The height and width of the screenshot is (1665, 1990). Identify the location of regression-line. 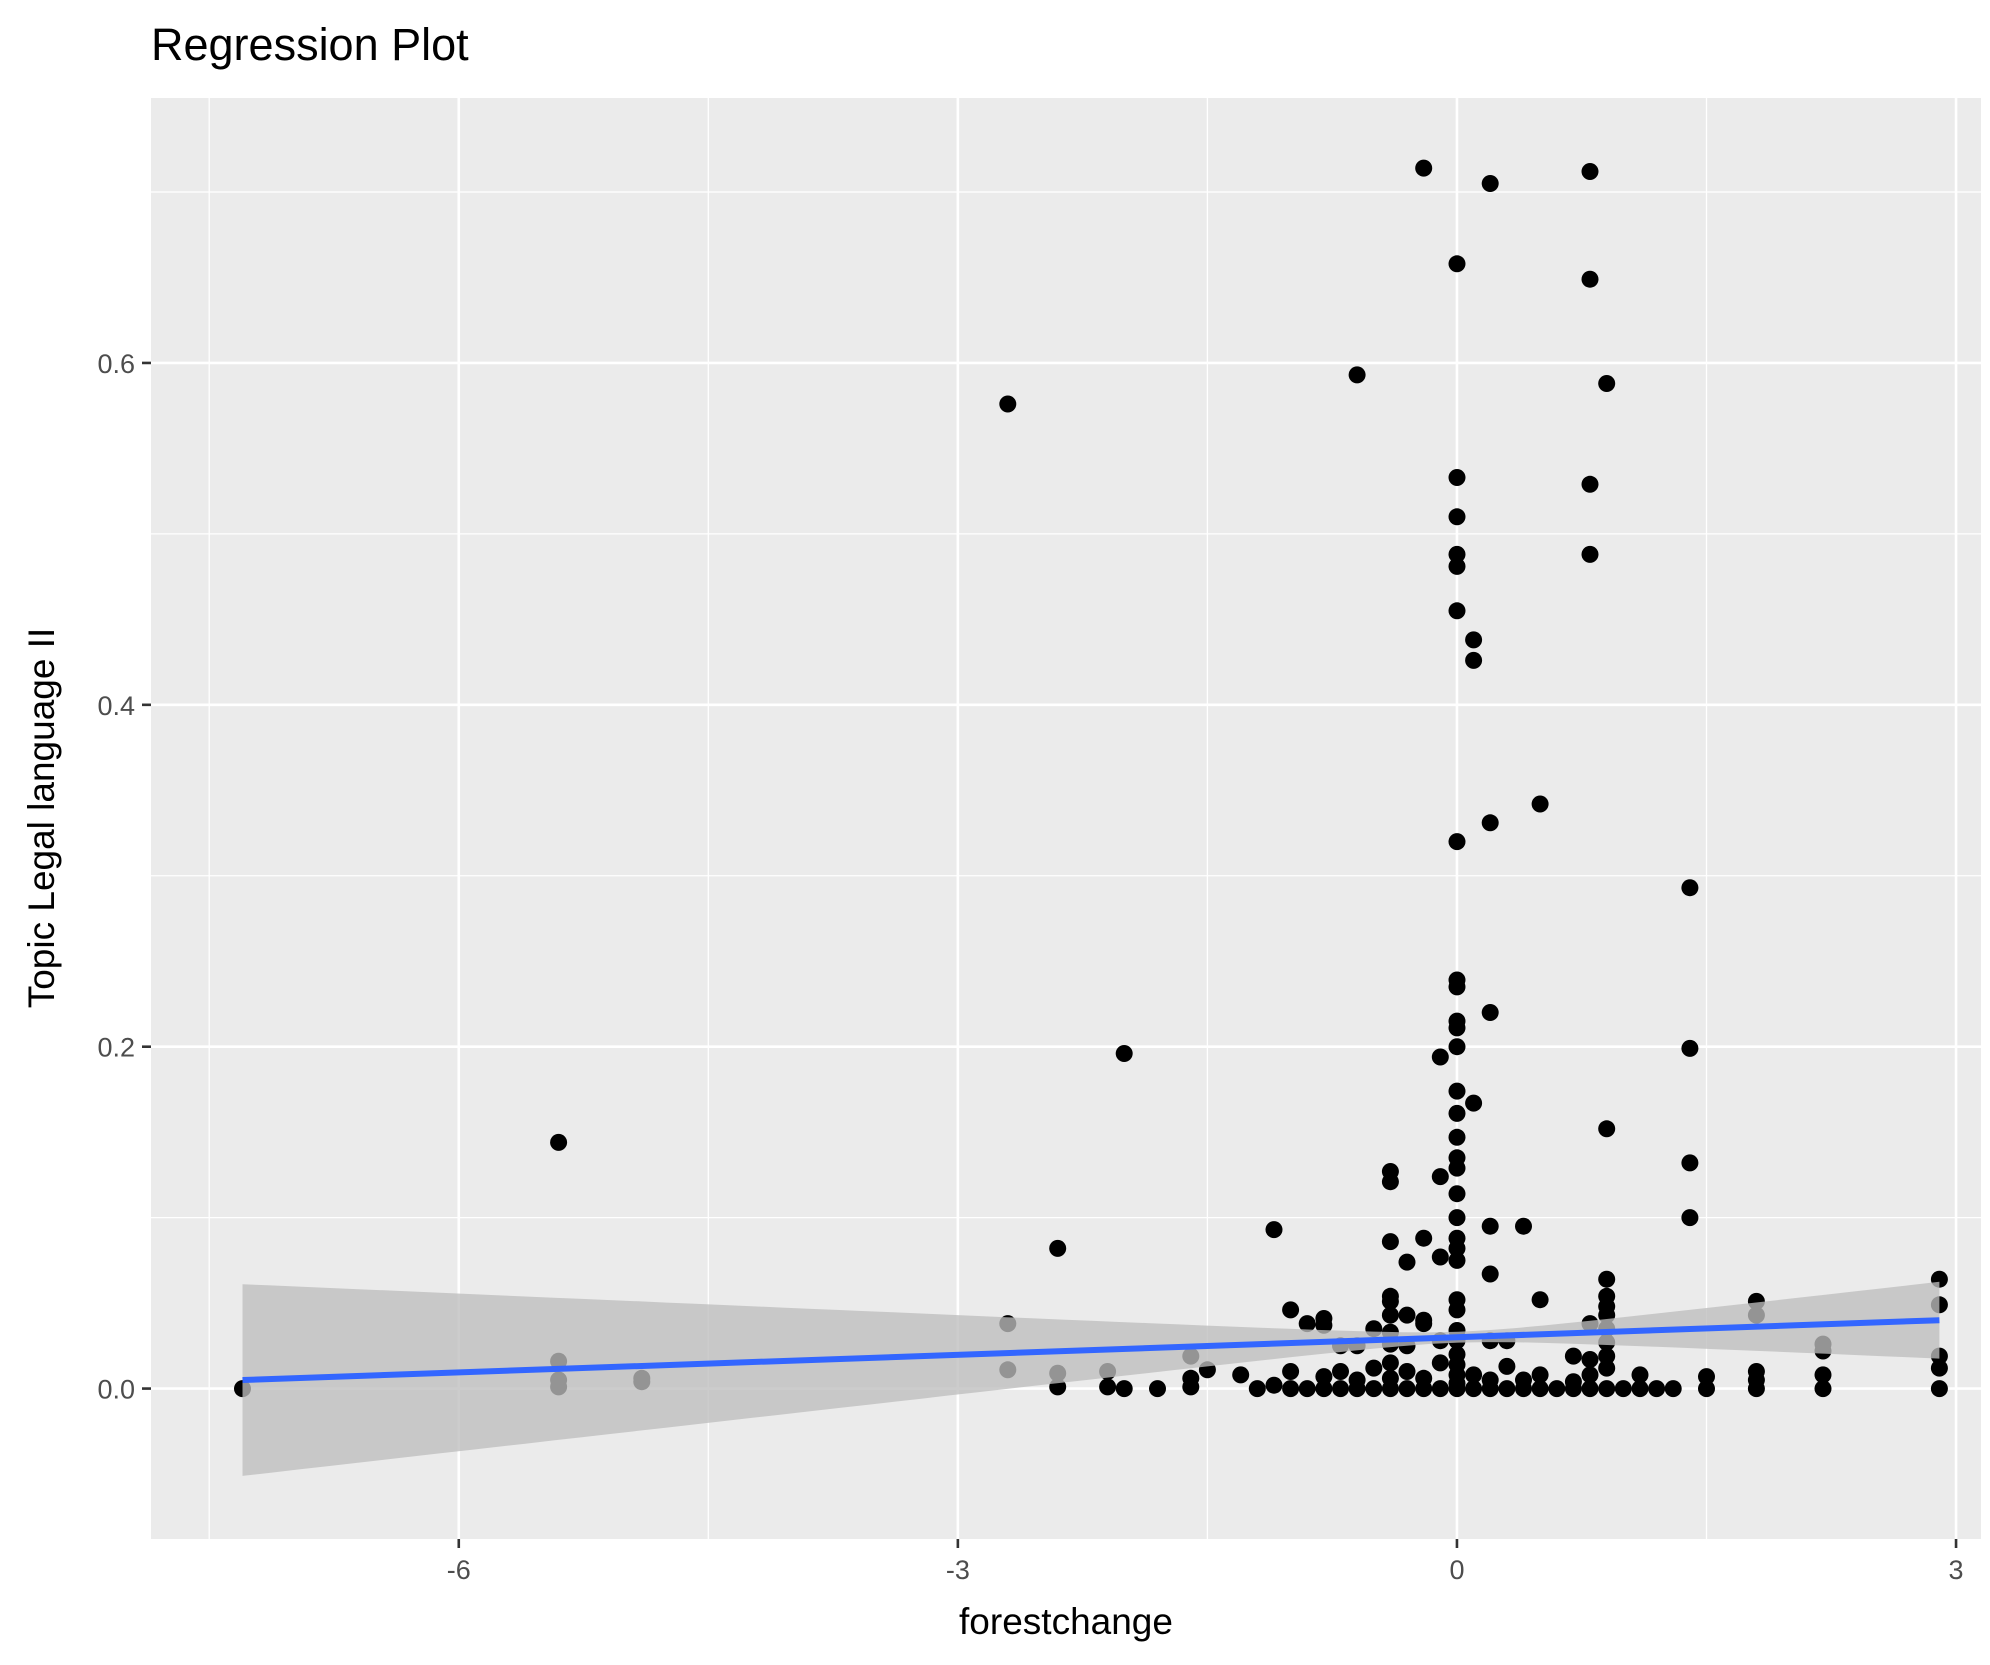
(1091, 1350).